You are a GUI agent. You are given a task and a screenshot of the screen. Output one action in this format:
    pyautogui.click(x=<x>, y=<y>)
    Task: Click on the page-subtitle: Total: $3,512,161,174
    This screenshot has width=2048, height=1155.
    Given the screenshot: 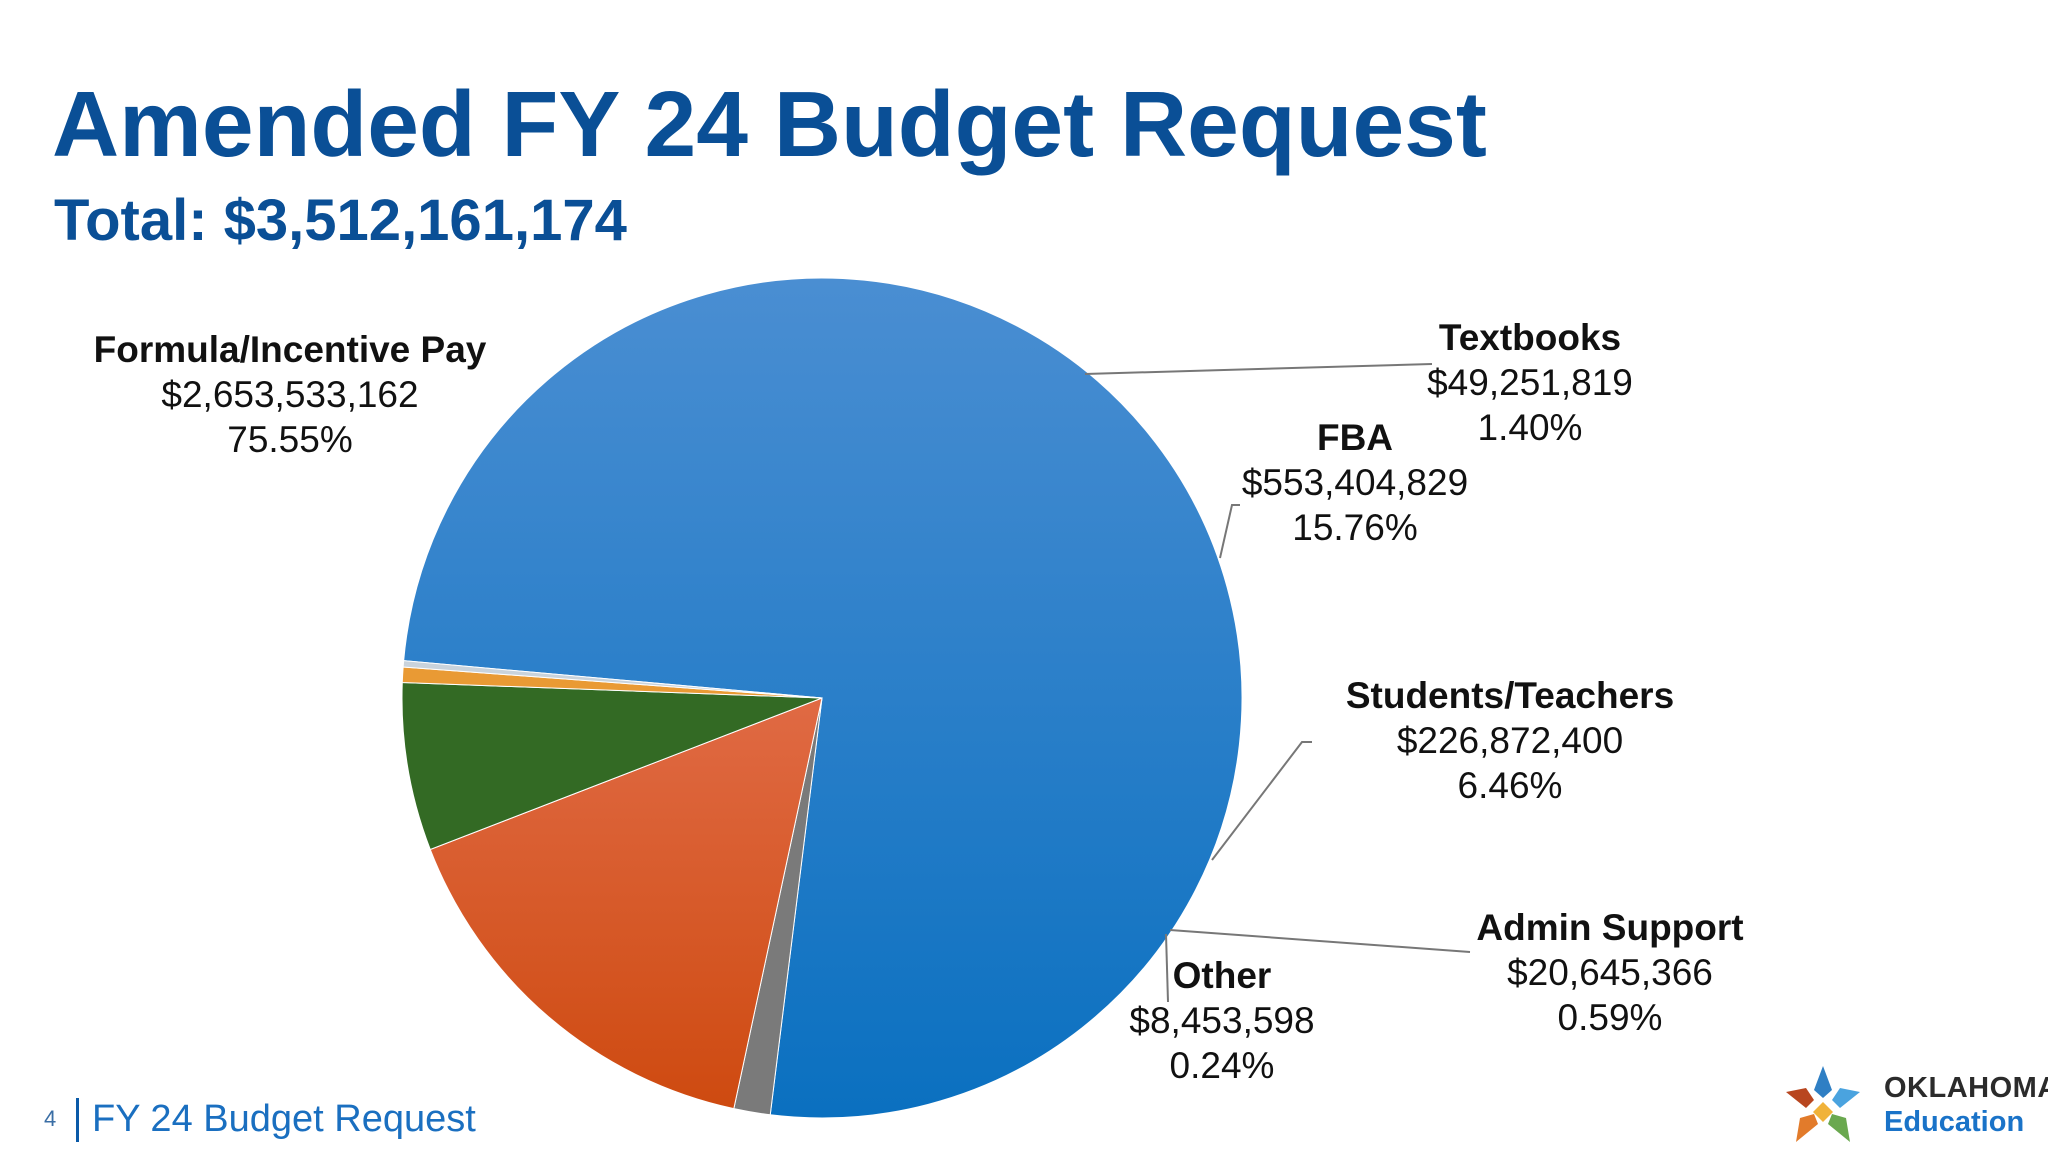 What is the action you would take?
    pyautogui.click(x=340, y=220)
    